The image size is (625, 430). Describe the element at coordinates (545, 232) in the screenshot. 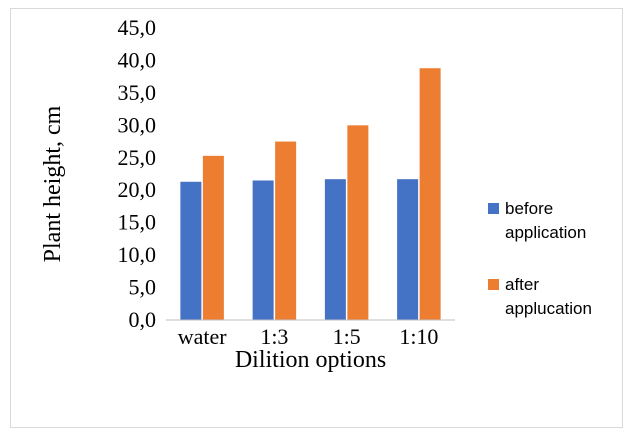

I see `legend-label-before: application` at that location.